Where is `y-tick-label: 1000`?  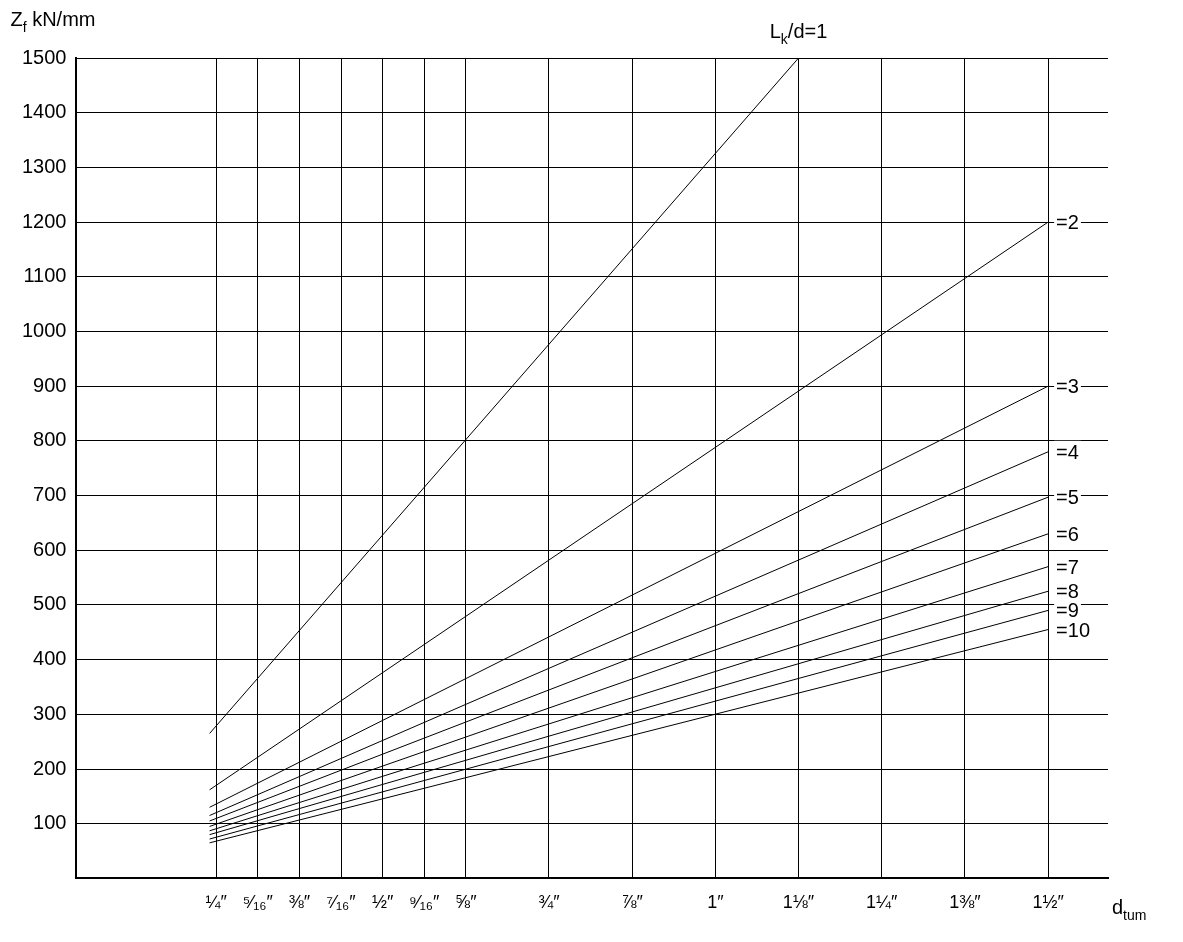
y-tick-label: 1000 is located at coordinates (44, 329).